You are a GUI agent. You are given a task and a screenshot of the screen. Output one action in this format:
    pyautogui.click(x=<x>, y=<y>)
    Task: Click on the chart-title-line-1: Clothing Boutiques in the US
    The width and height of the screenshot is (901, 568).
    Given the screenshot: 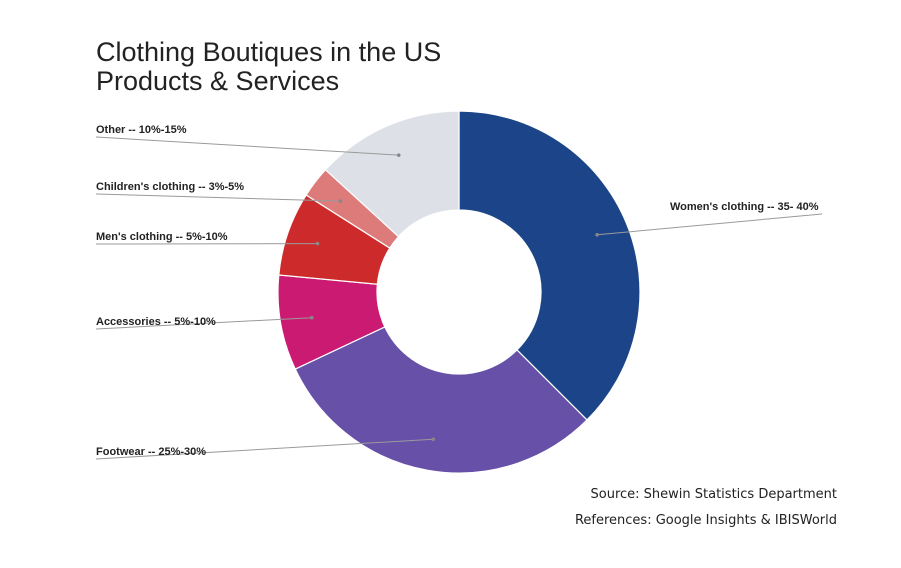 What is the action you would take?
    pyautogui.click(x=269, y=52)
    